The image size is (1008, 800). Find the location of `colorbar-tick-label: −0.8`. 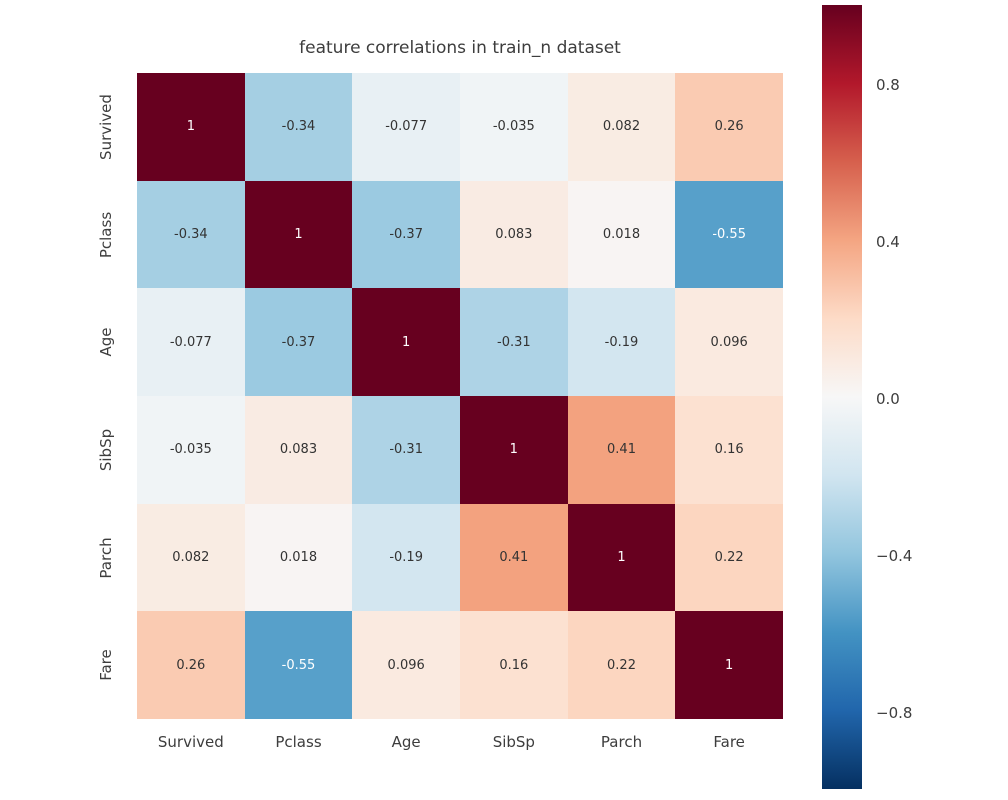

colorbar-tick-label: −0.8 is located at coordinates (894, 713).